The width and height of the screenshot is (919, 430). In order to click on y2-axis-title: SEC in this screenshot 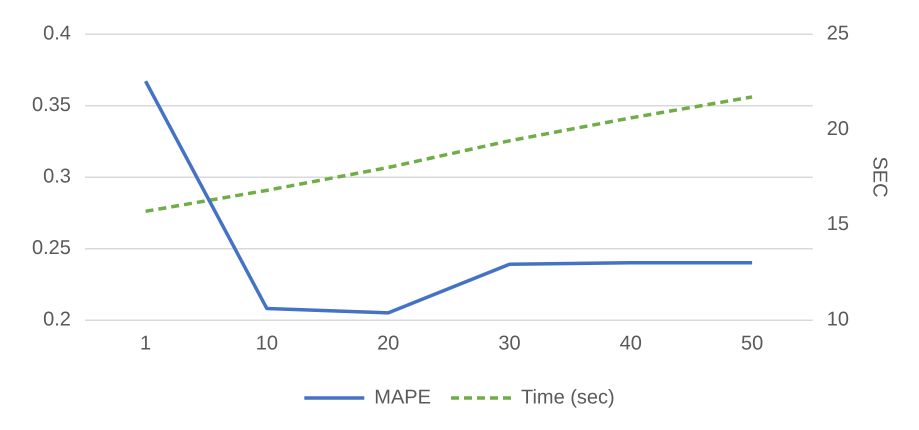, I will do `click(879, 177)`.